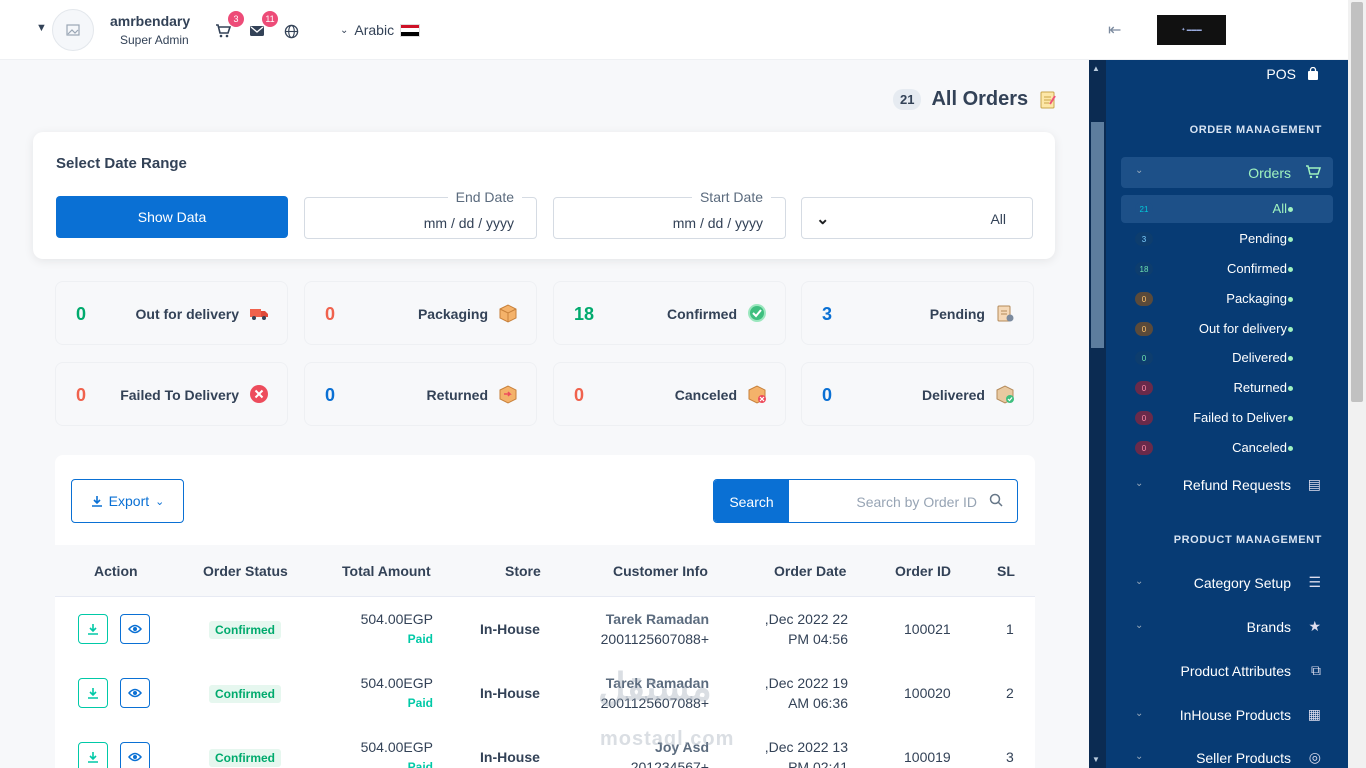  I want to click on sidebar-subitem-pending: 3 Pending, so click(1227, 239).